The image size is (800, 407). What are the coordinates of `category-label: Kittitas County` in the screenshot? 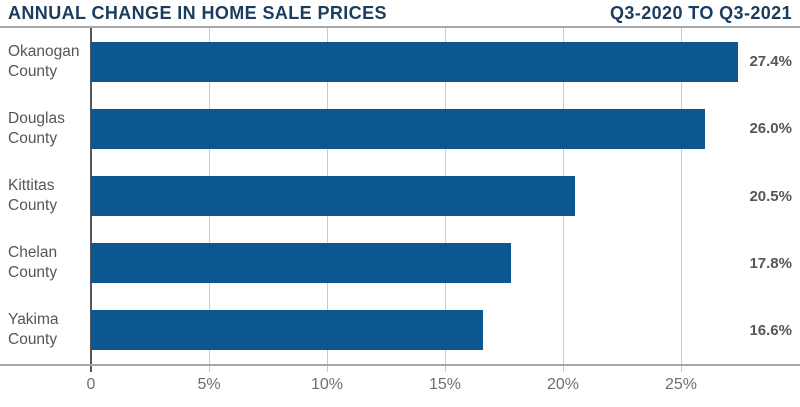 It's located at (33, 195).